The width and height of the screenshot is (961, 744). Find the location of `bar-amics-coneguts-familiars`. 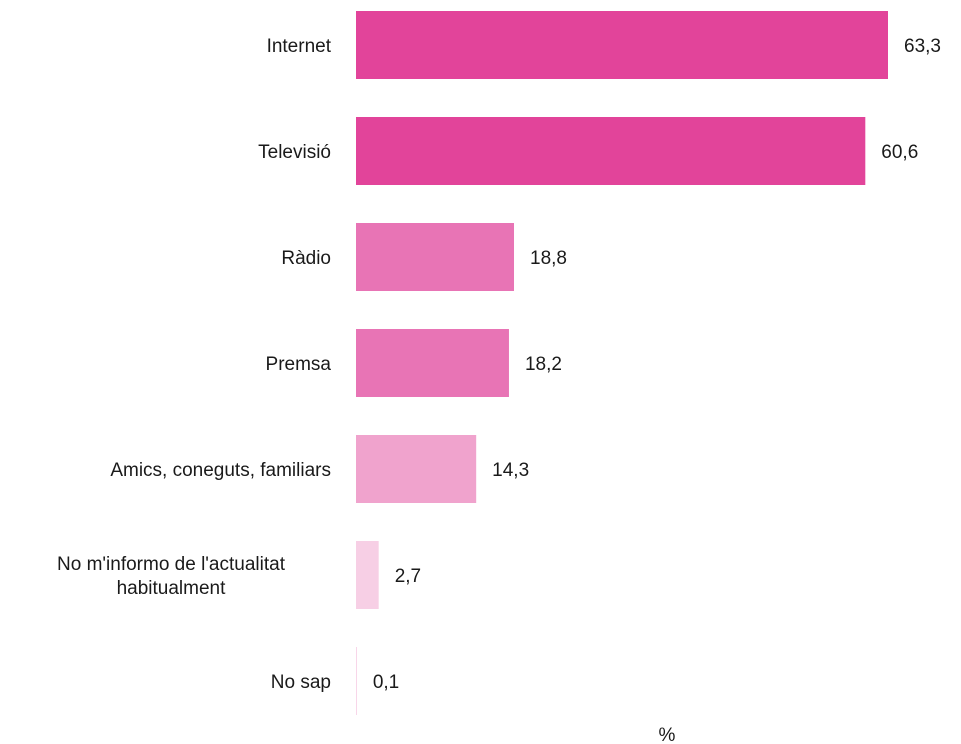

bar-amics-coneguts-familiars is located at coordinates (416, 469).